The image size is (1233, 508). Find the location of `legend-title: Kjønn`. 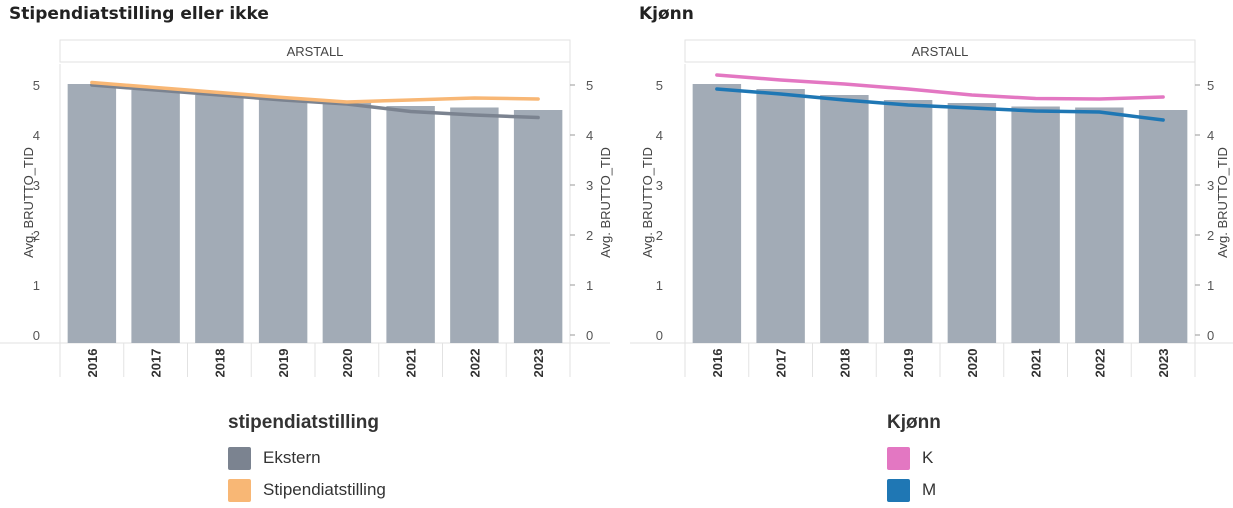

legend-title: Kjønn is located at coordinates (914, 422).